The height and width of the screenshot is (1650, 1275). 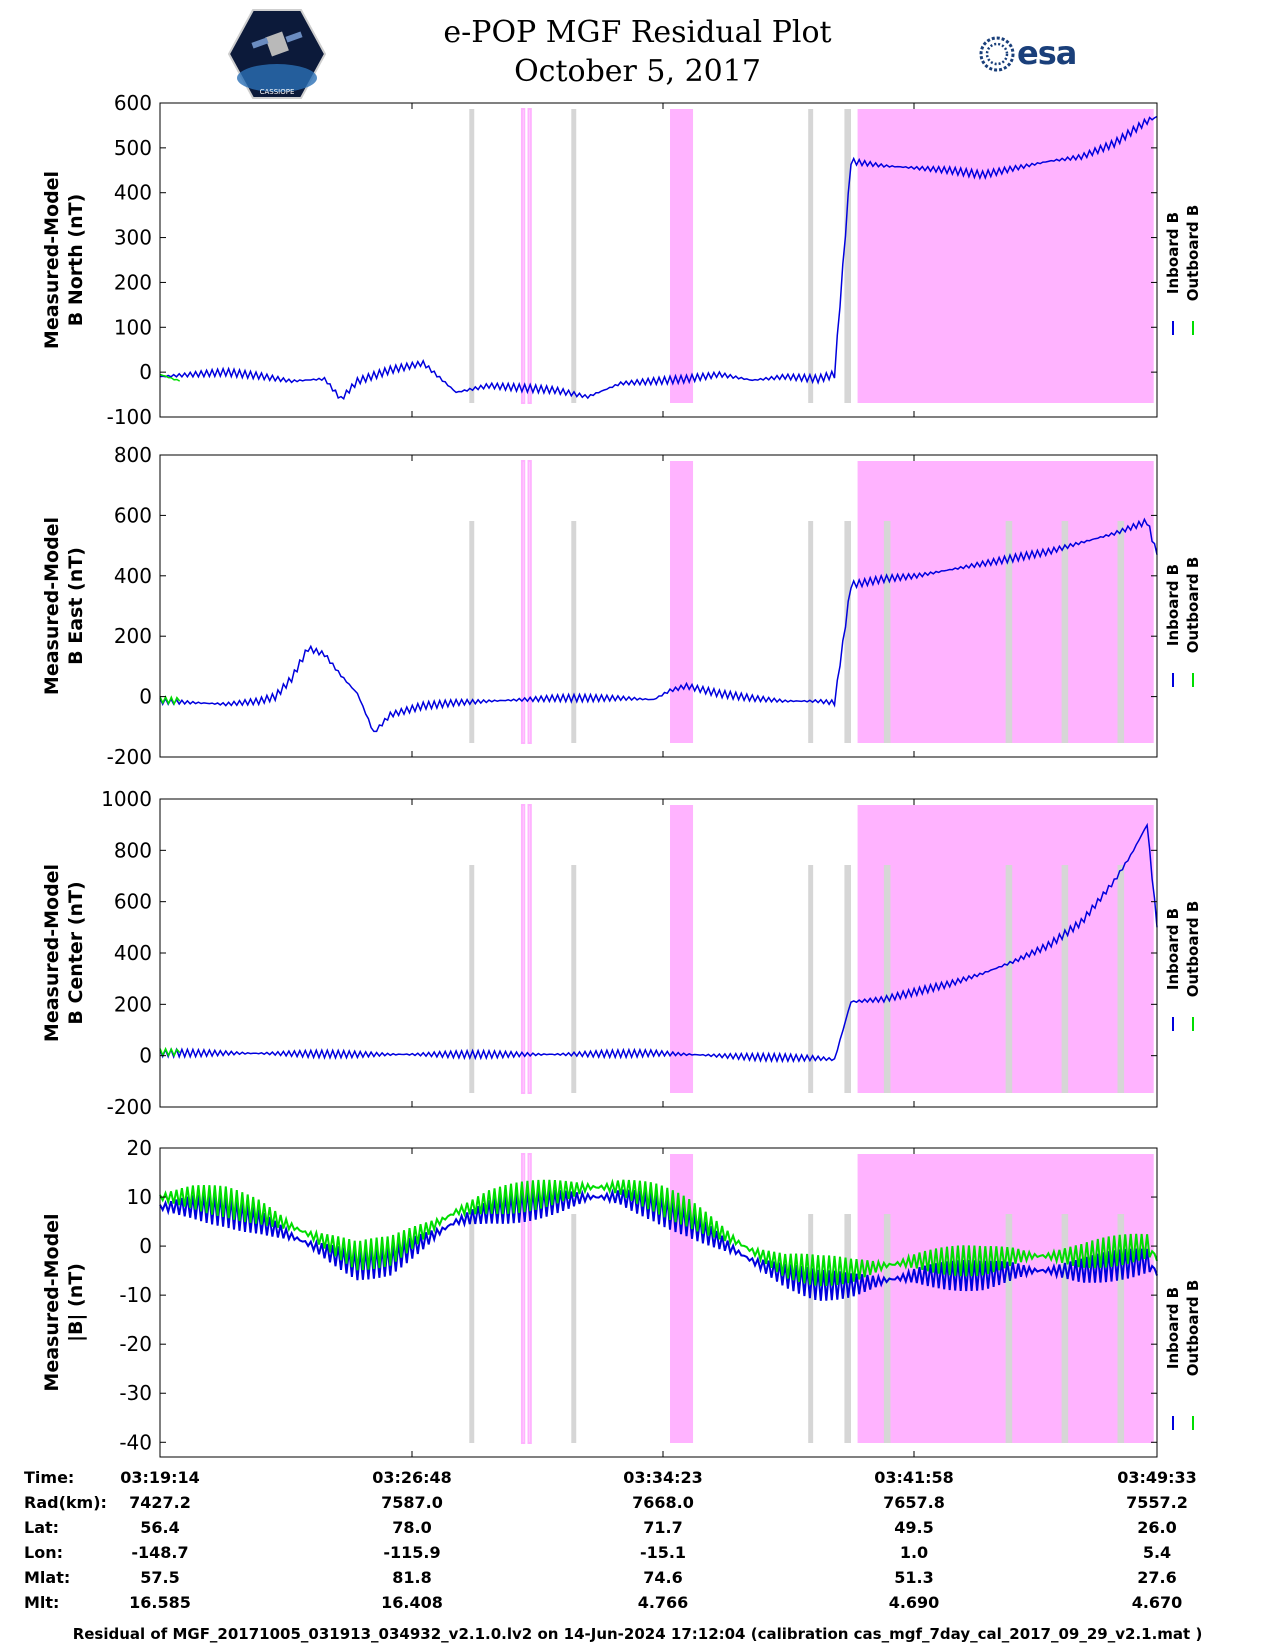 What do you see at coordinates (133, 238) in the screenshot?
I see `y-tick-label: 300` at bounding box center [133, 238].